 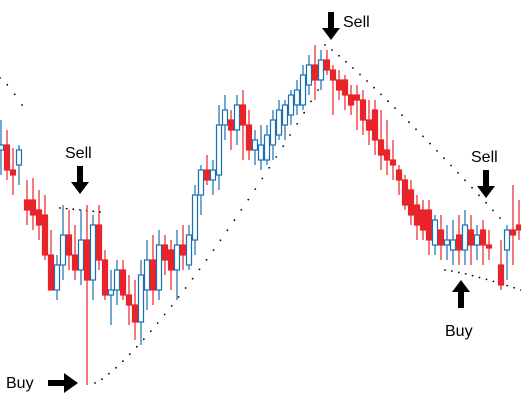 What do you see at coordinates (20, 383) in the screenshot?
I see `buy-label: Buy` at bounding box center [20, 383].